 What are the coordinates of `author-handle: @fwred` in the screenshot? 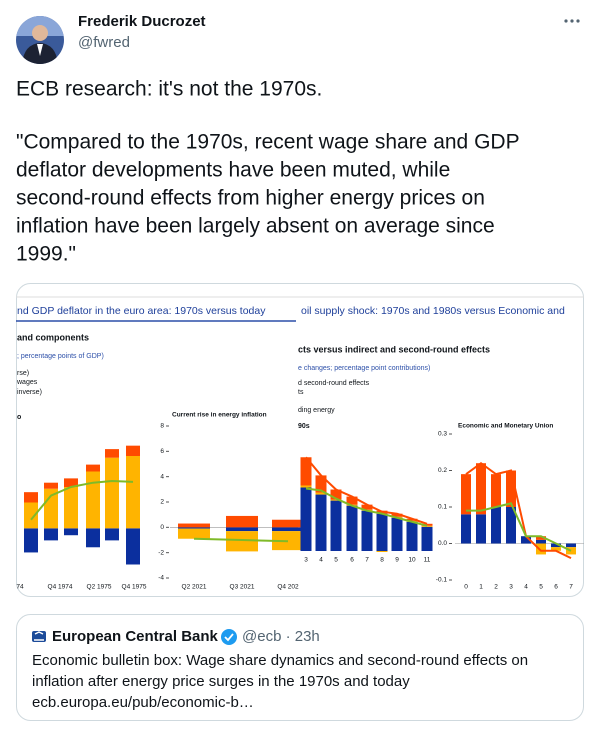 It's located at (104, 42).